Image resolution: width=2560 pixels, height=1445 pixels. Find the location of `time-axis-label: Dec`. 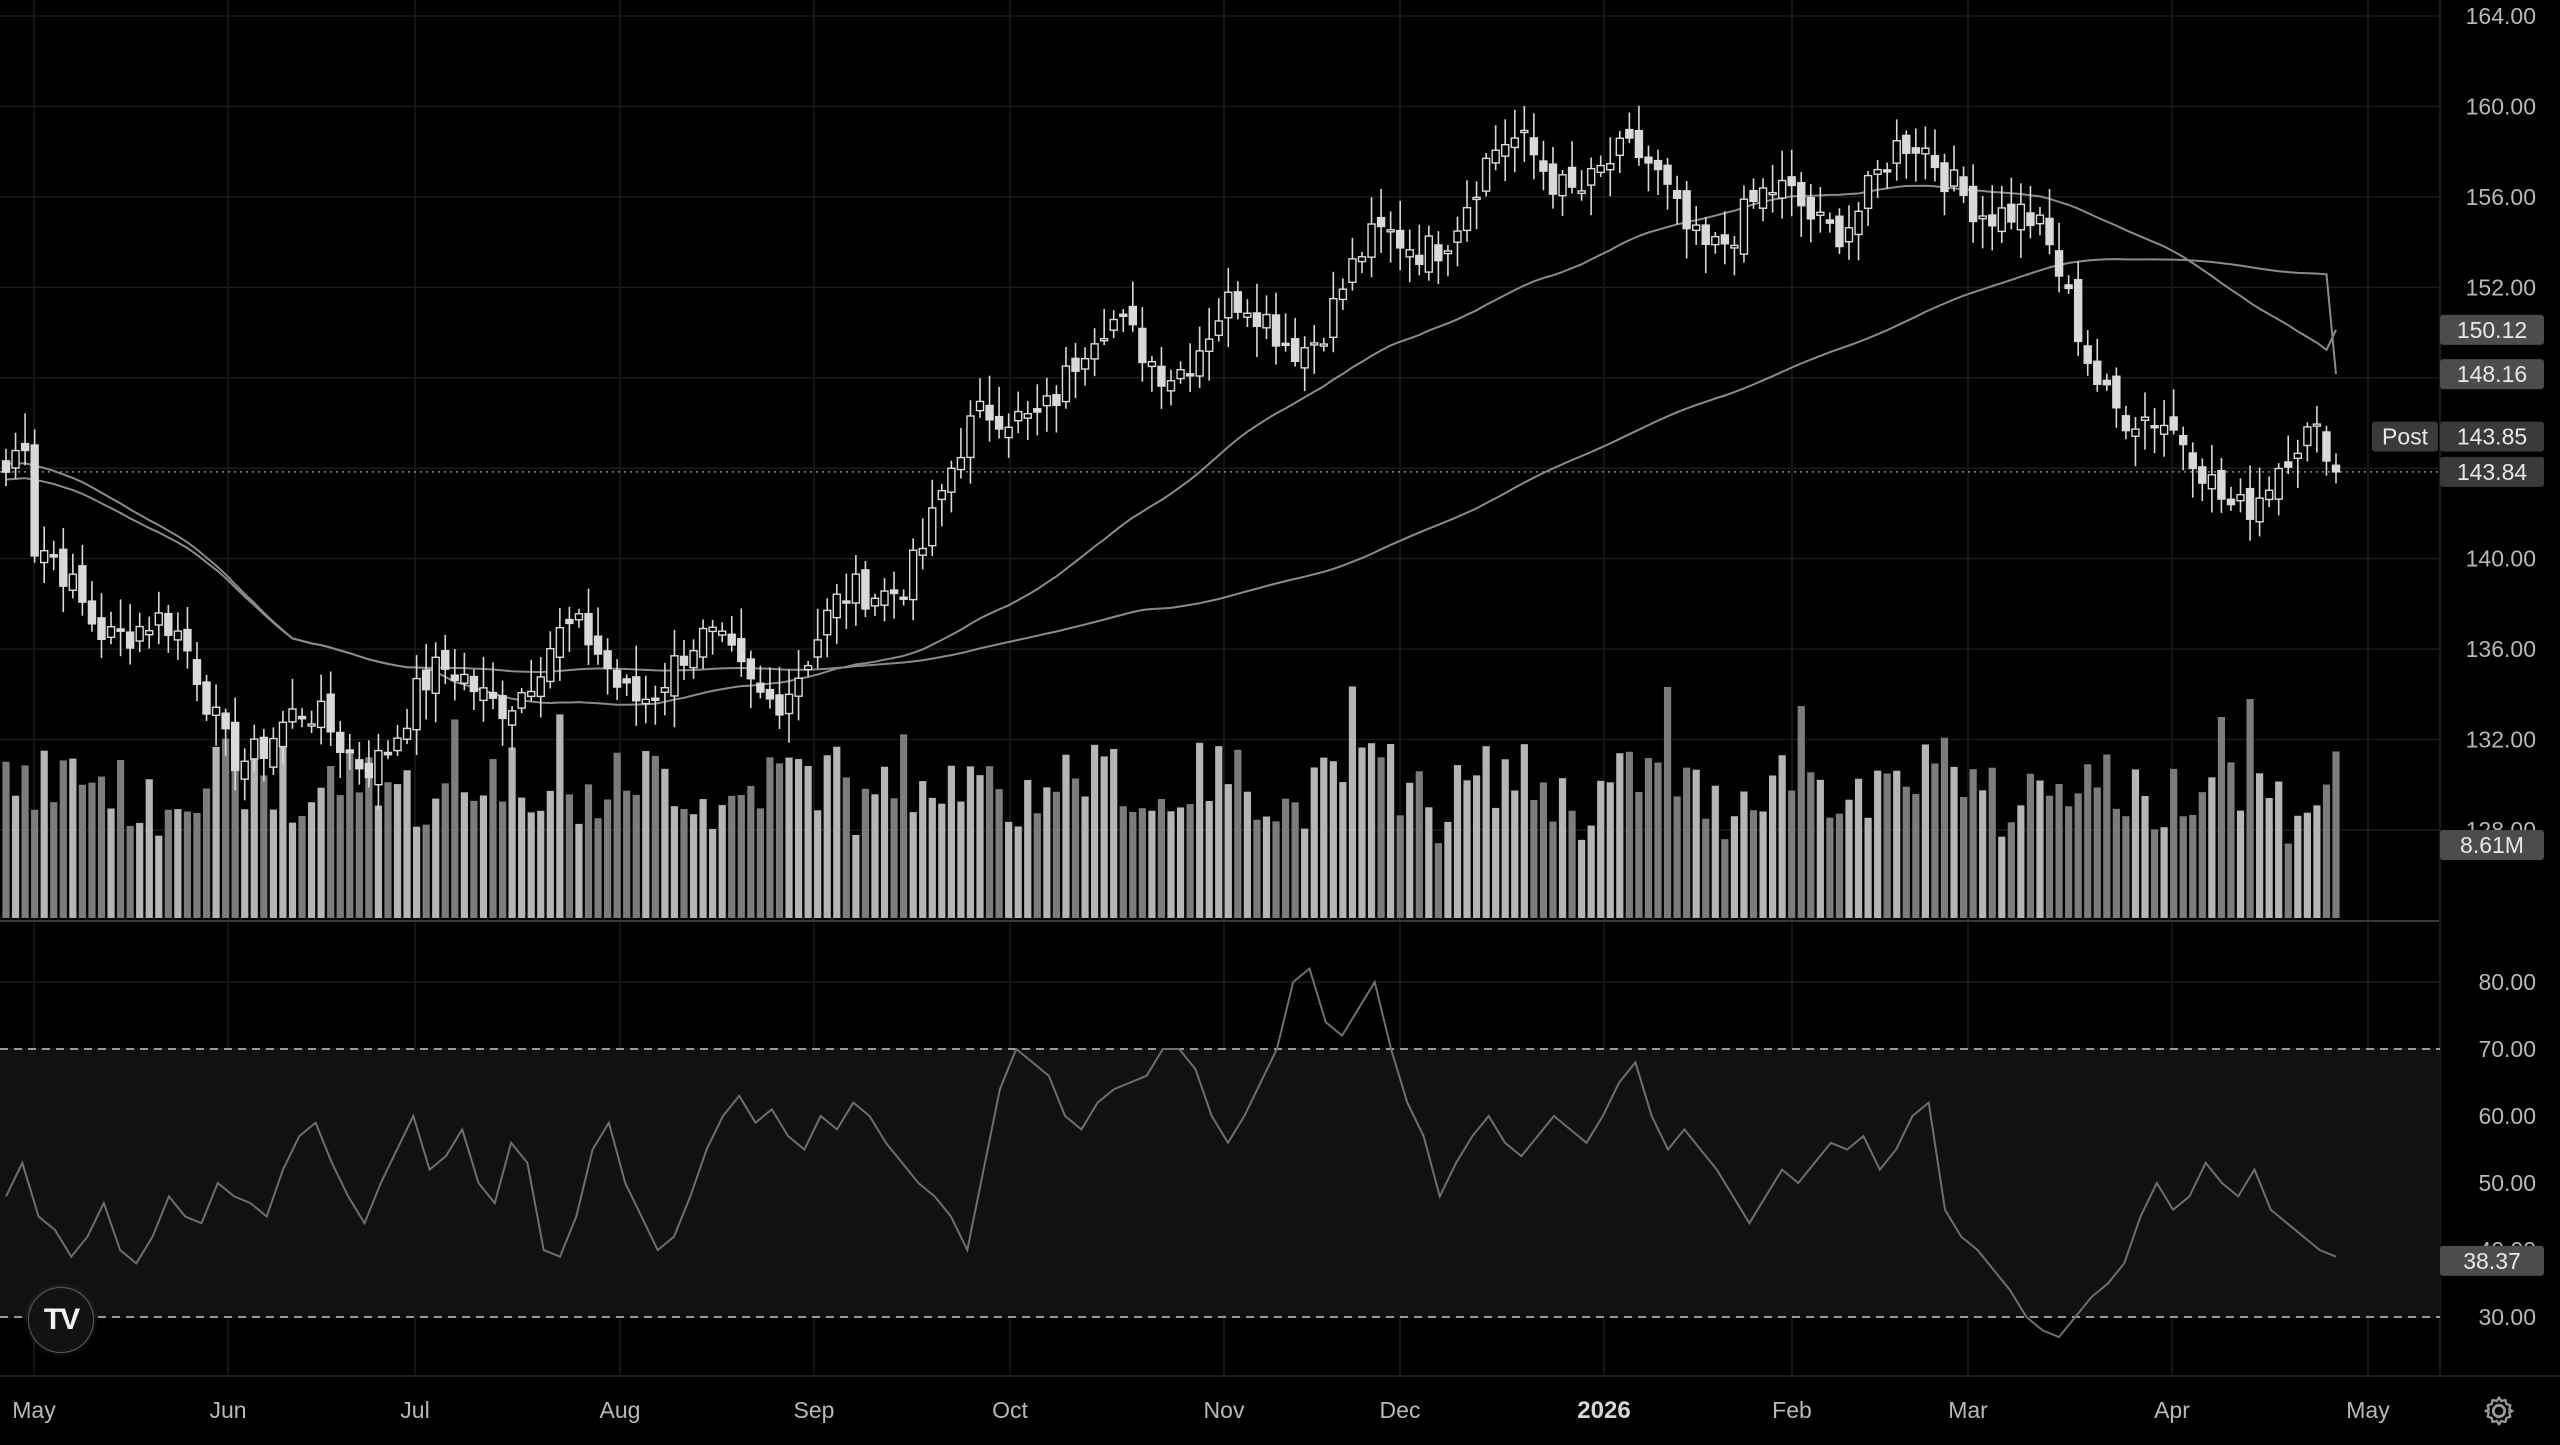

time-axis-label: Dec is located at coordinates (1400, 1410).